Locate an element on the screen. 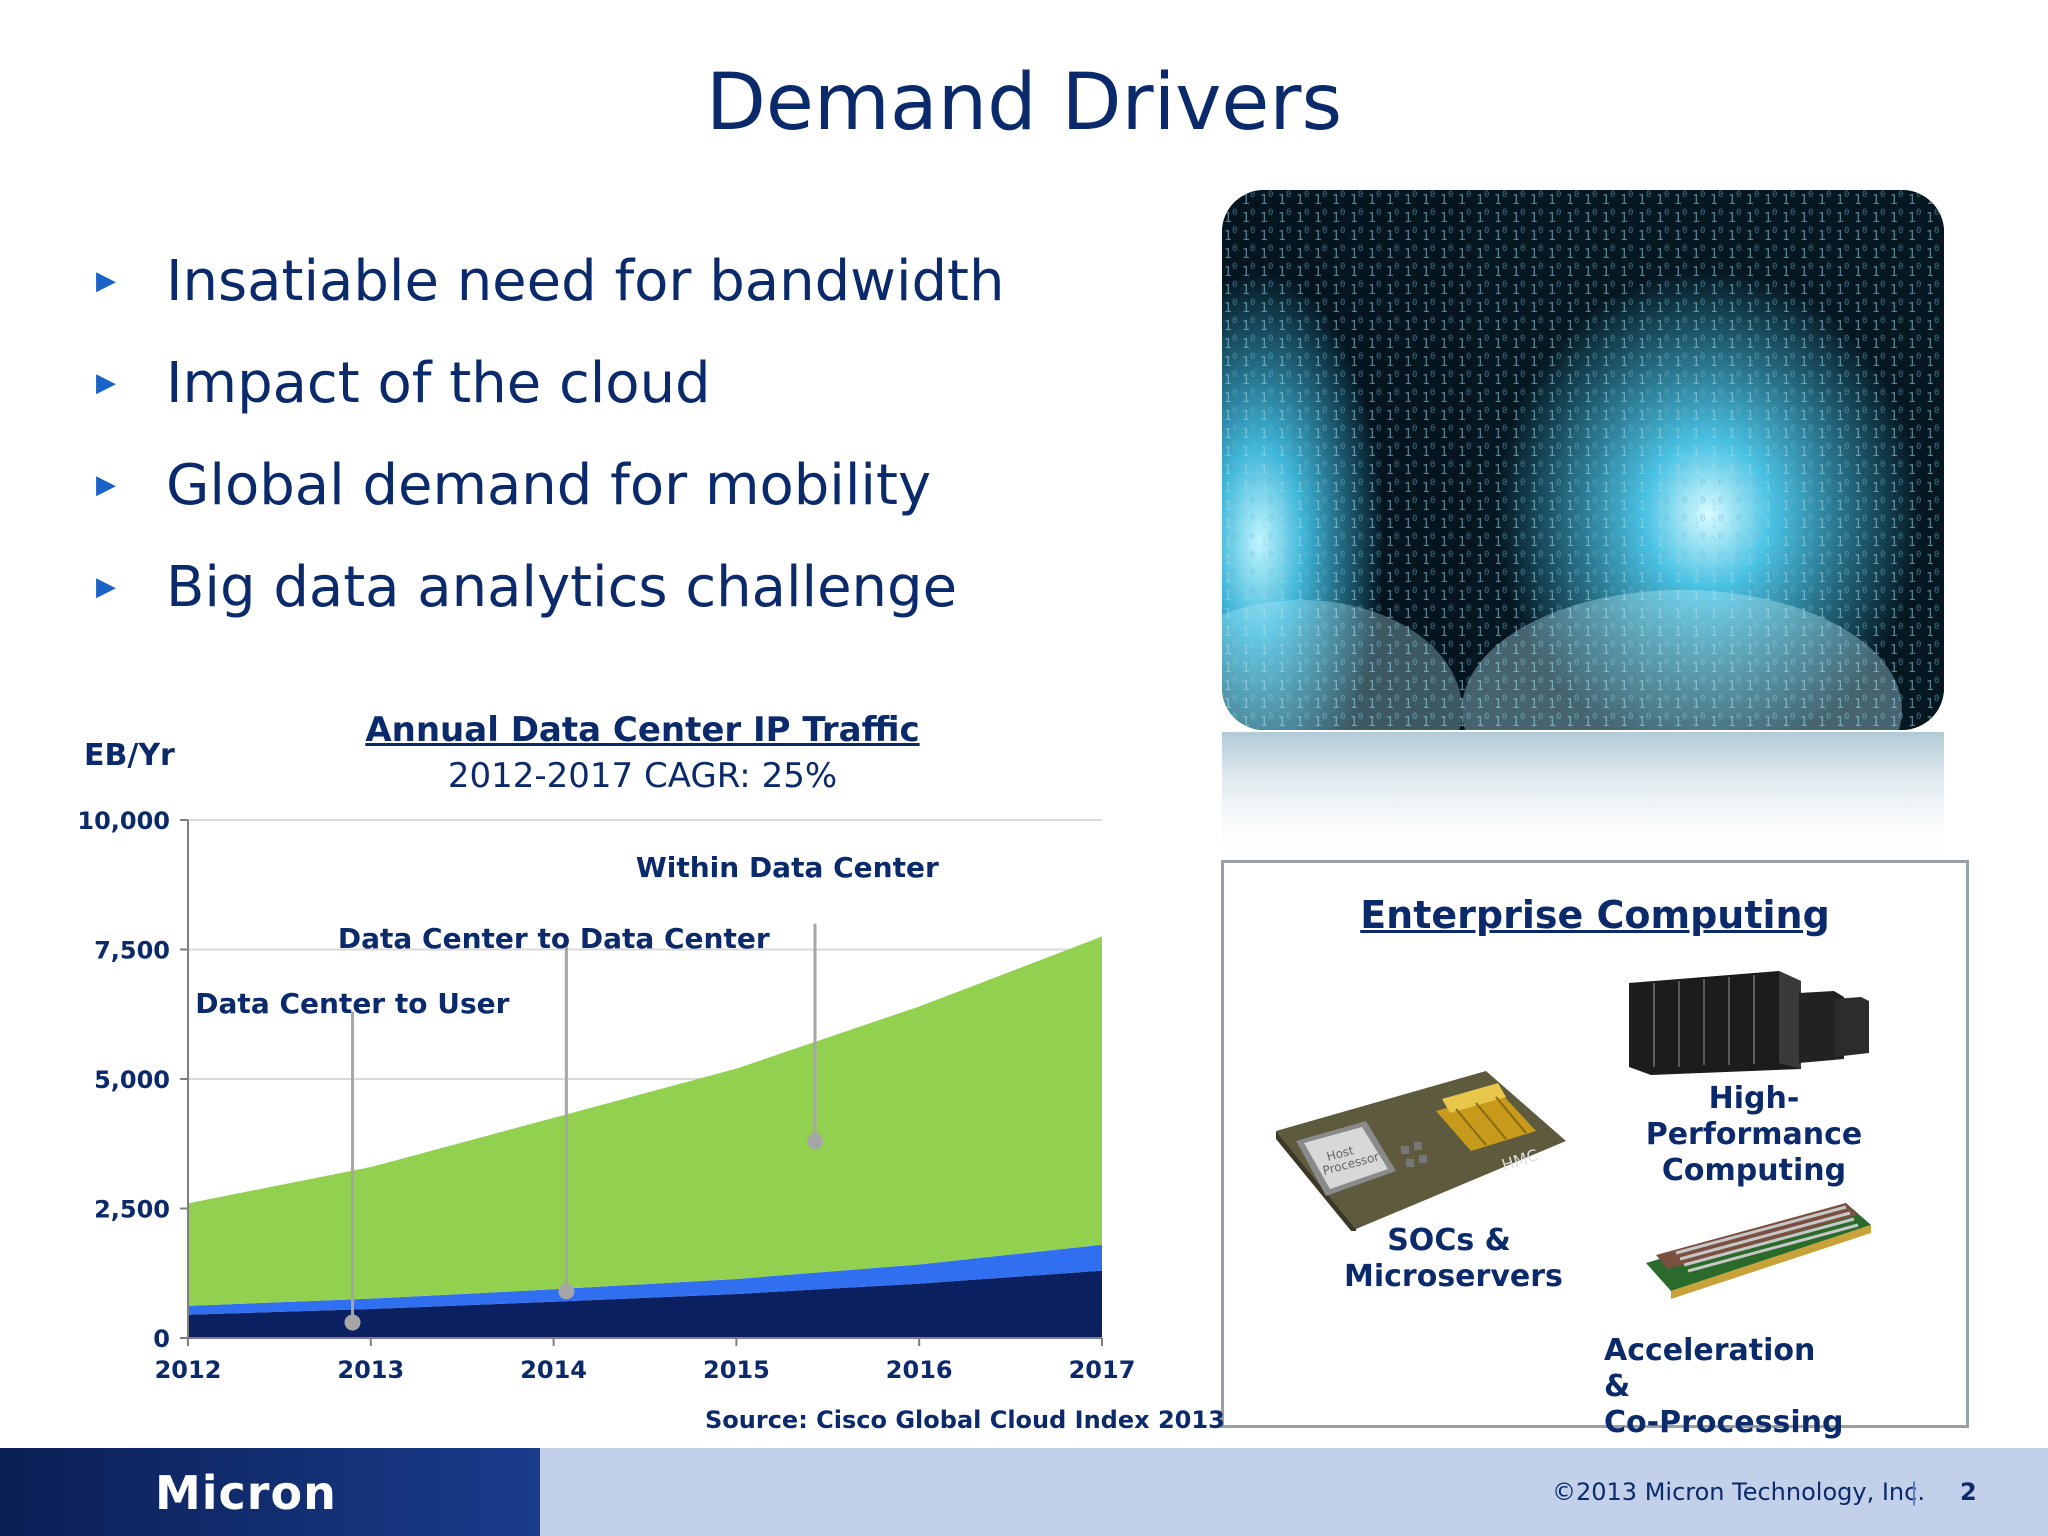  x-tick-label: 2015 is located at coordinates (736, 1370).